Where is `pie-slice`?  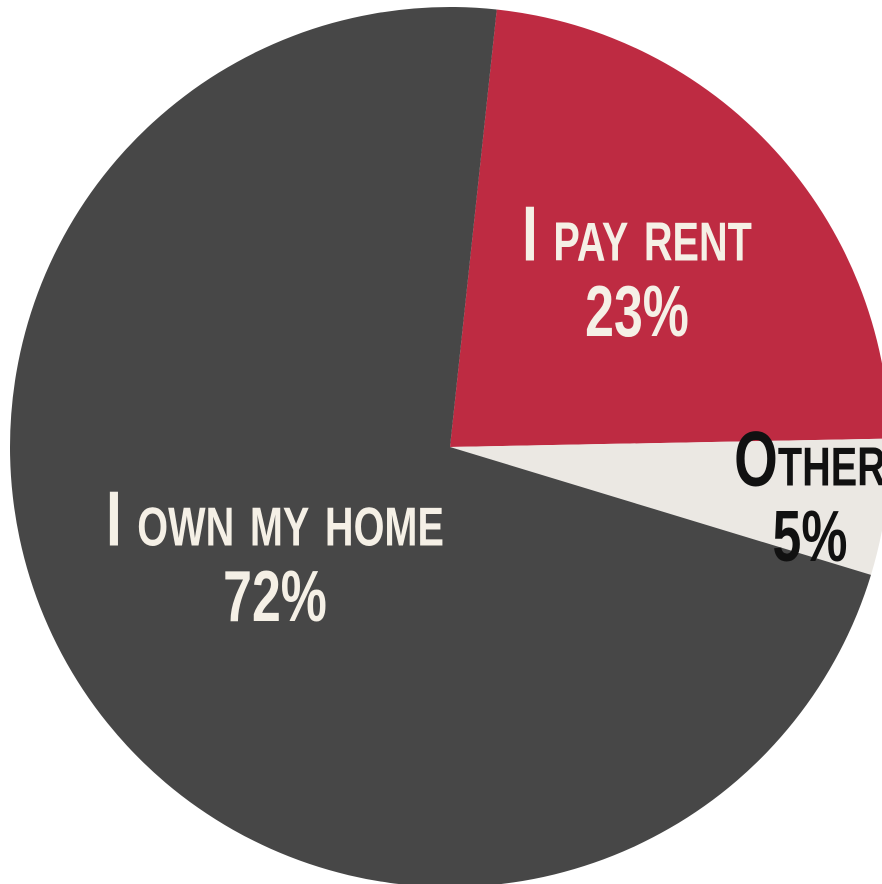 pie-slice is located at coordinates (666, 506).